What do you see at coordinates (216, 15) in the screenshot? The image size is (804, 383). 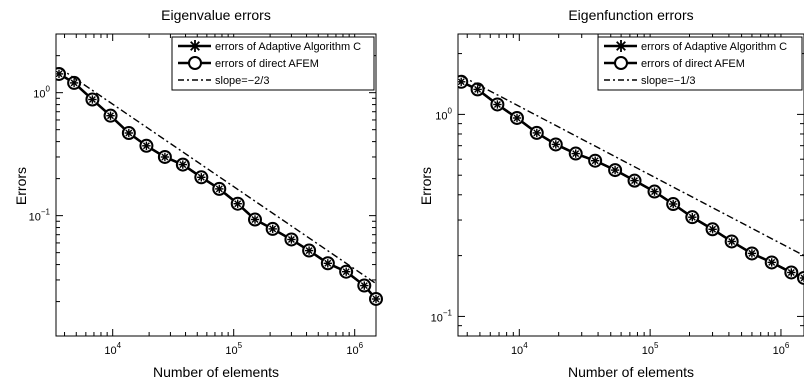 I see `left-chart-title: Eigenvalue errors` at bounding box center [216, 15].